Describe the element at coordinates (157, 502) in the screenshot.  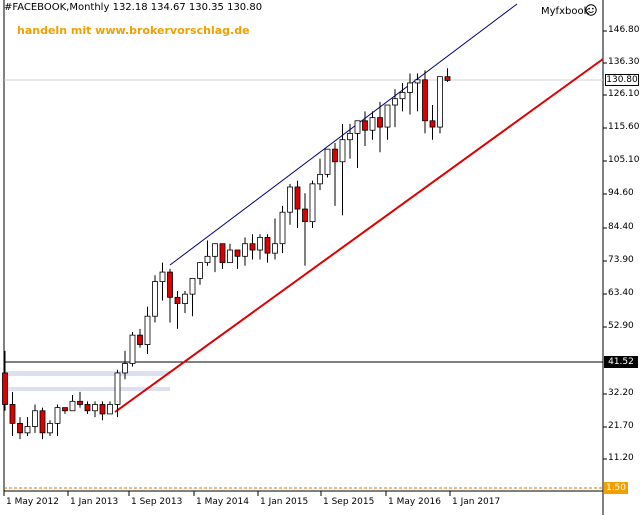
I see `time-tick-label: 1 Sep 2013` at that location.